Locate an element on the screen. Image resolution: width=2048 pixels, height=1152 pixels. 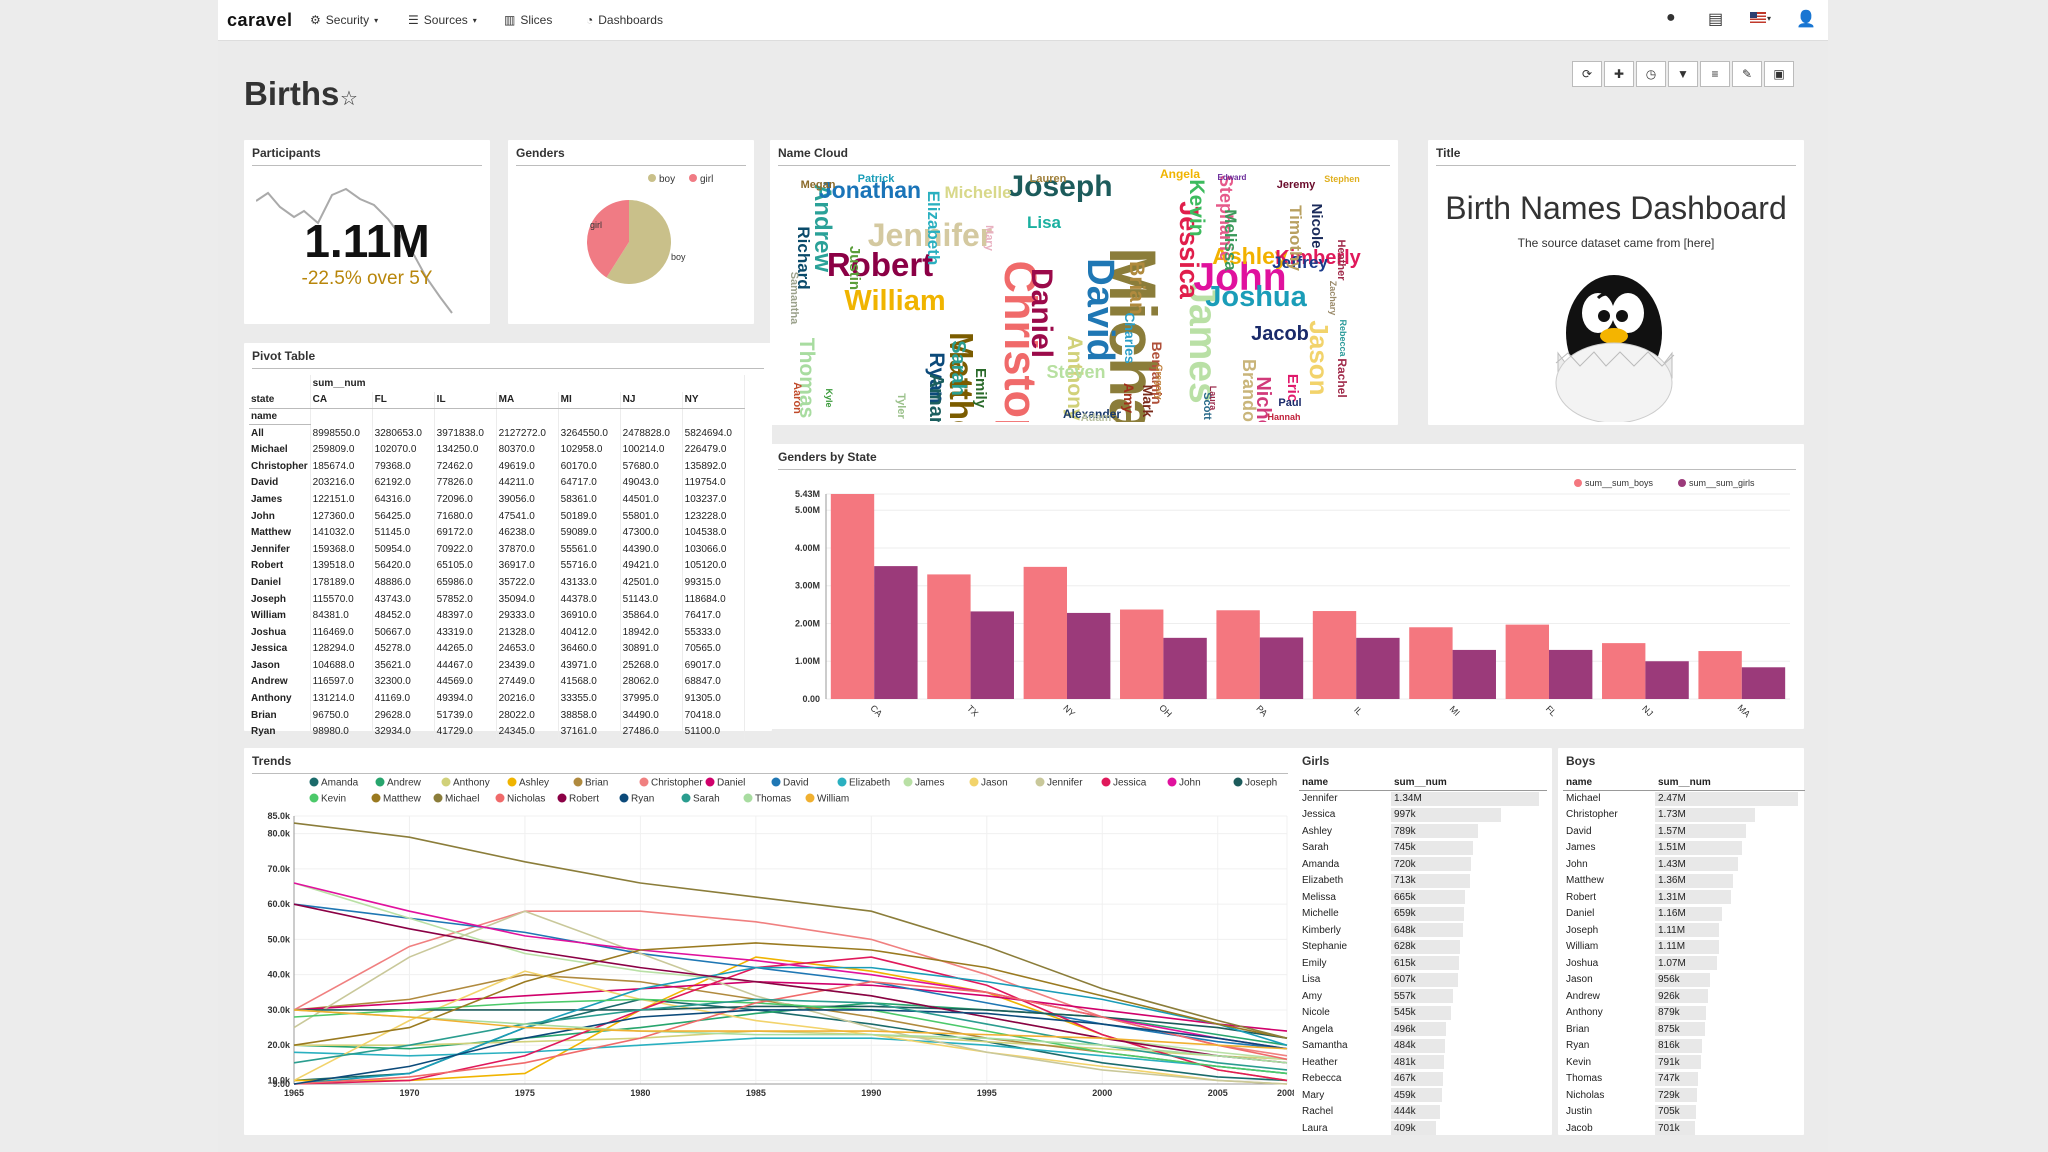
edit-button: ✎ is located at coordinates (1747, 74).